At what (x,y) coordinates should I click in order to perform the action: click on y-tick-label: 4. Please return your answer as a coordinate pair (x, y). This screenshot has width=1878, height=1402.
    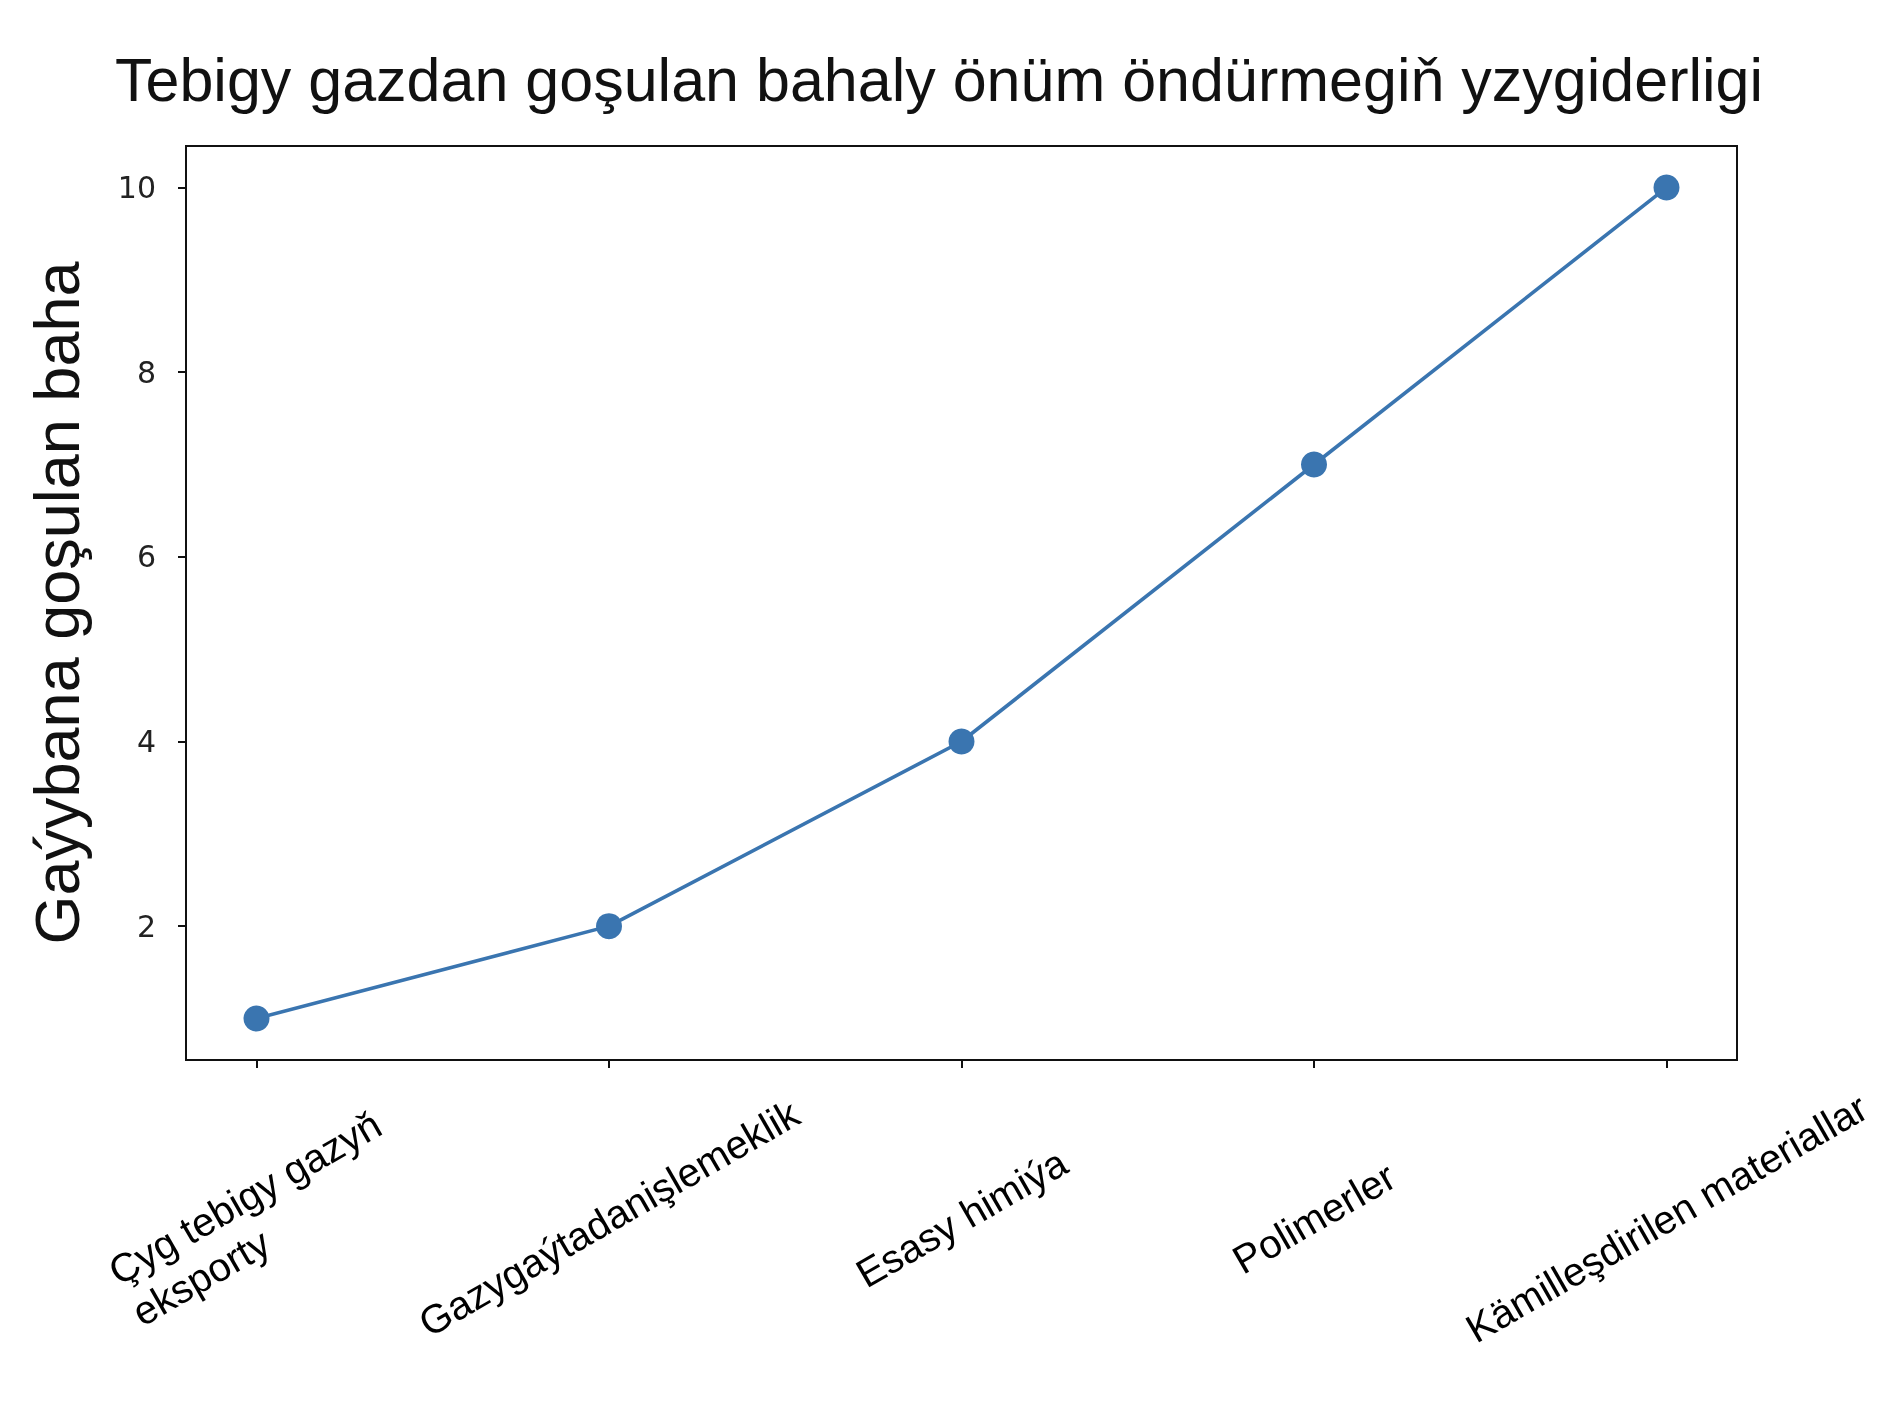
    Looking at the image, I should click on (146, 741).